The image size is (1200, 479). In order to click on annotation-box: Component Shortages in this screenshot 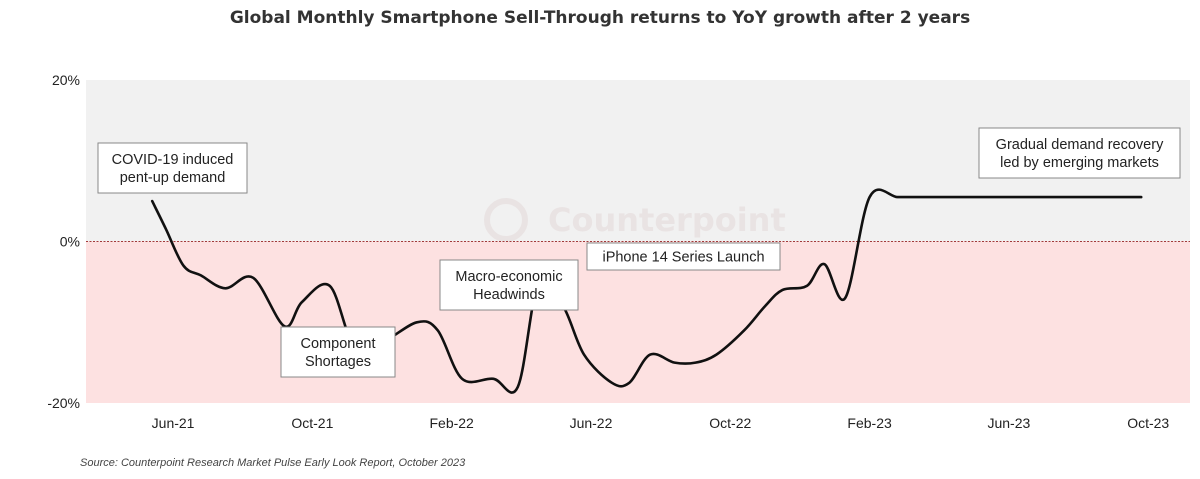, I will do `click(338, 352)`.